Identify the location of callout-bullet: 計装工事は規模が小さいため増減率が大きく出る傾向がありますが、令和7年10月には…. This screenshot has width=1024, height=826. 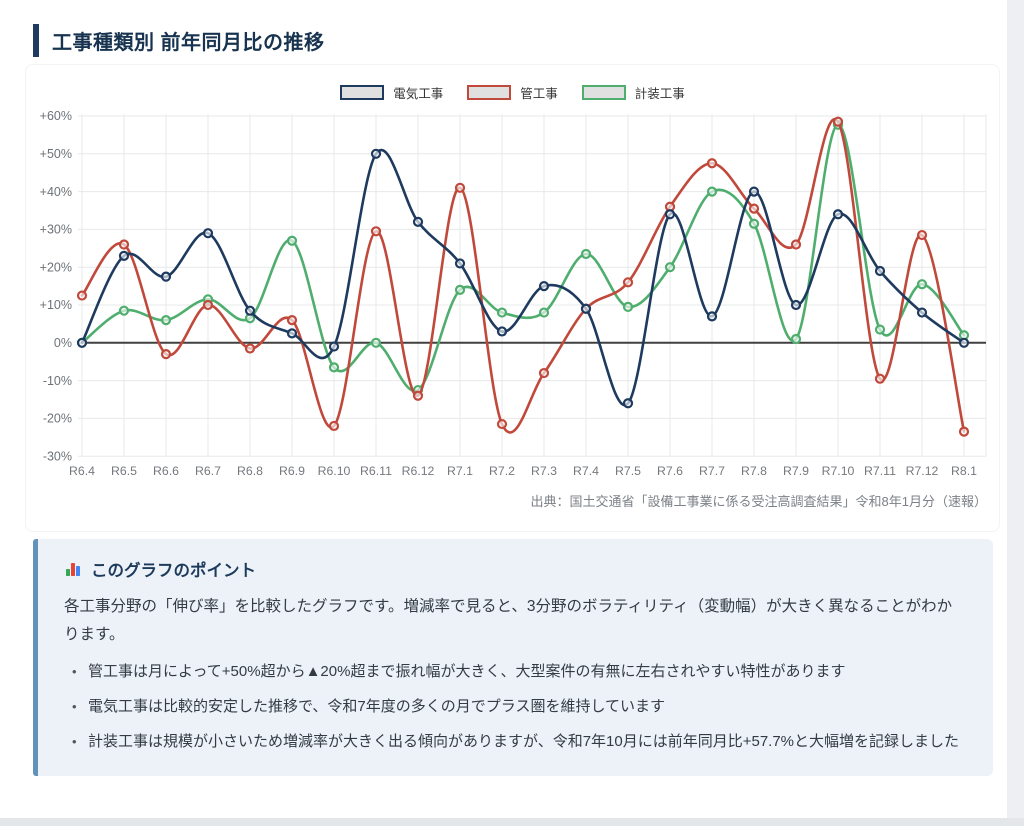
(519, 742).